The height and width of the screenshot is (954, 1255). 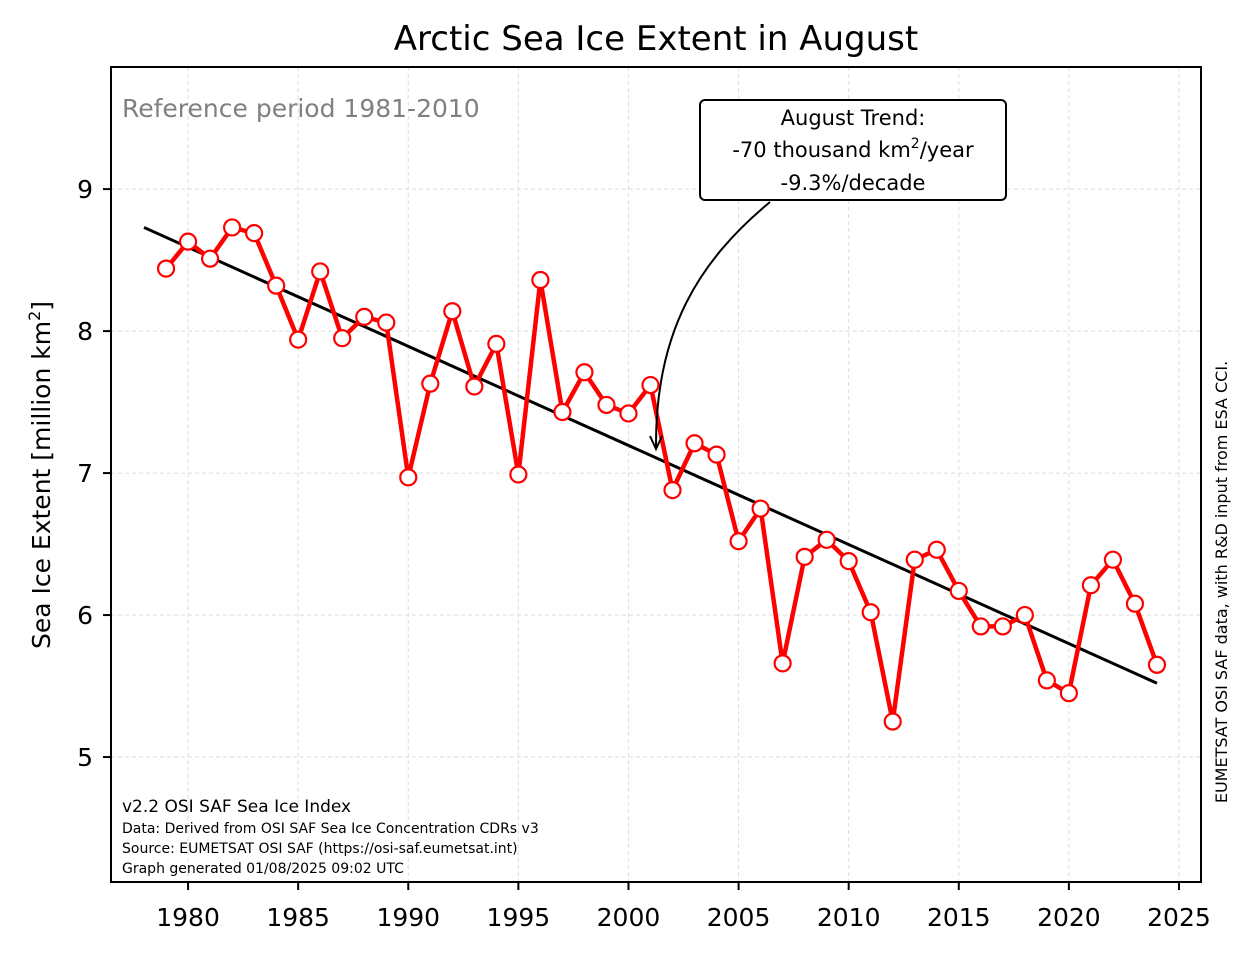 I want to click on y-axis-label: Sea Ice Extent [million km2], so click(x=40, y=475).